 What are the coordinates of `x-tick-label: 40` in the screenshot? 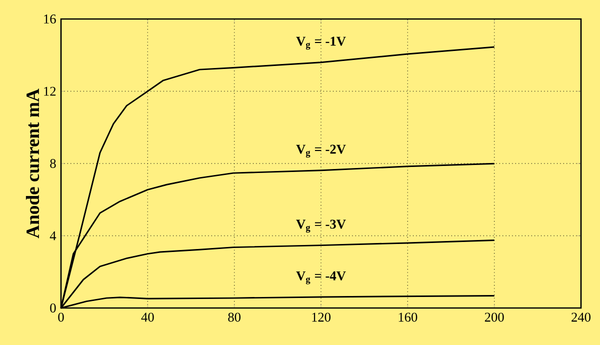 It's located at (147, 317).